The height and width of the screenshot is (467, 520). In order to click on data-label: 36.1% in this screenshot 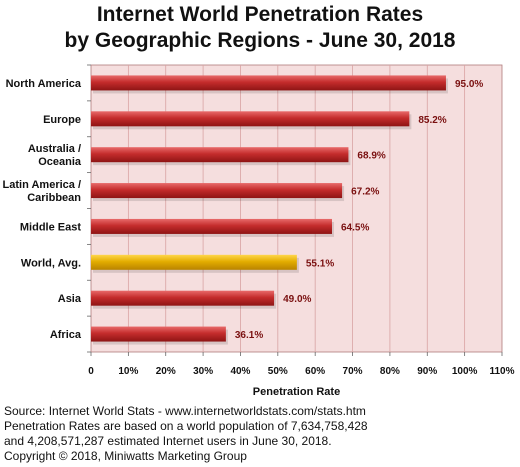, I will do `click(249, 335)`.